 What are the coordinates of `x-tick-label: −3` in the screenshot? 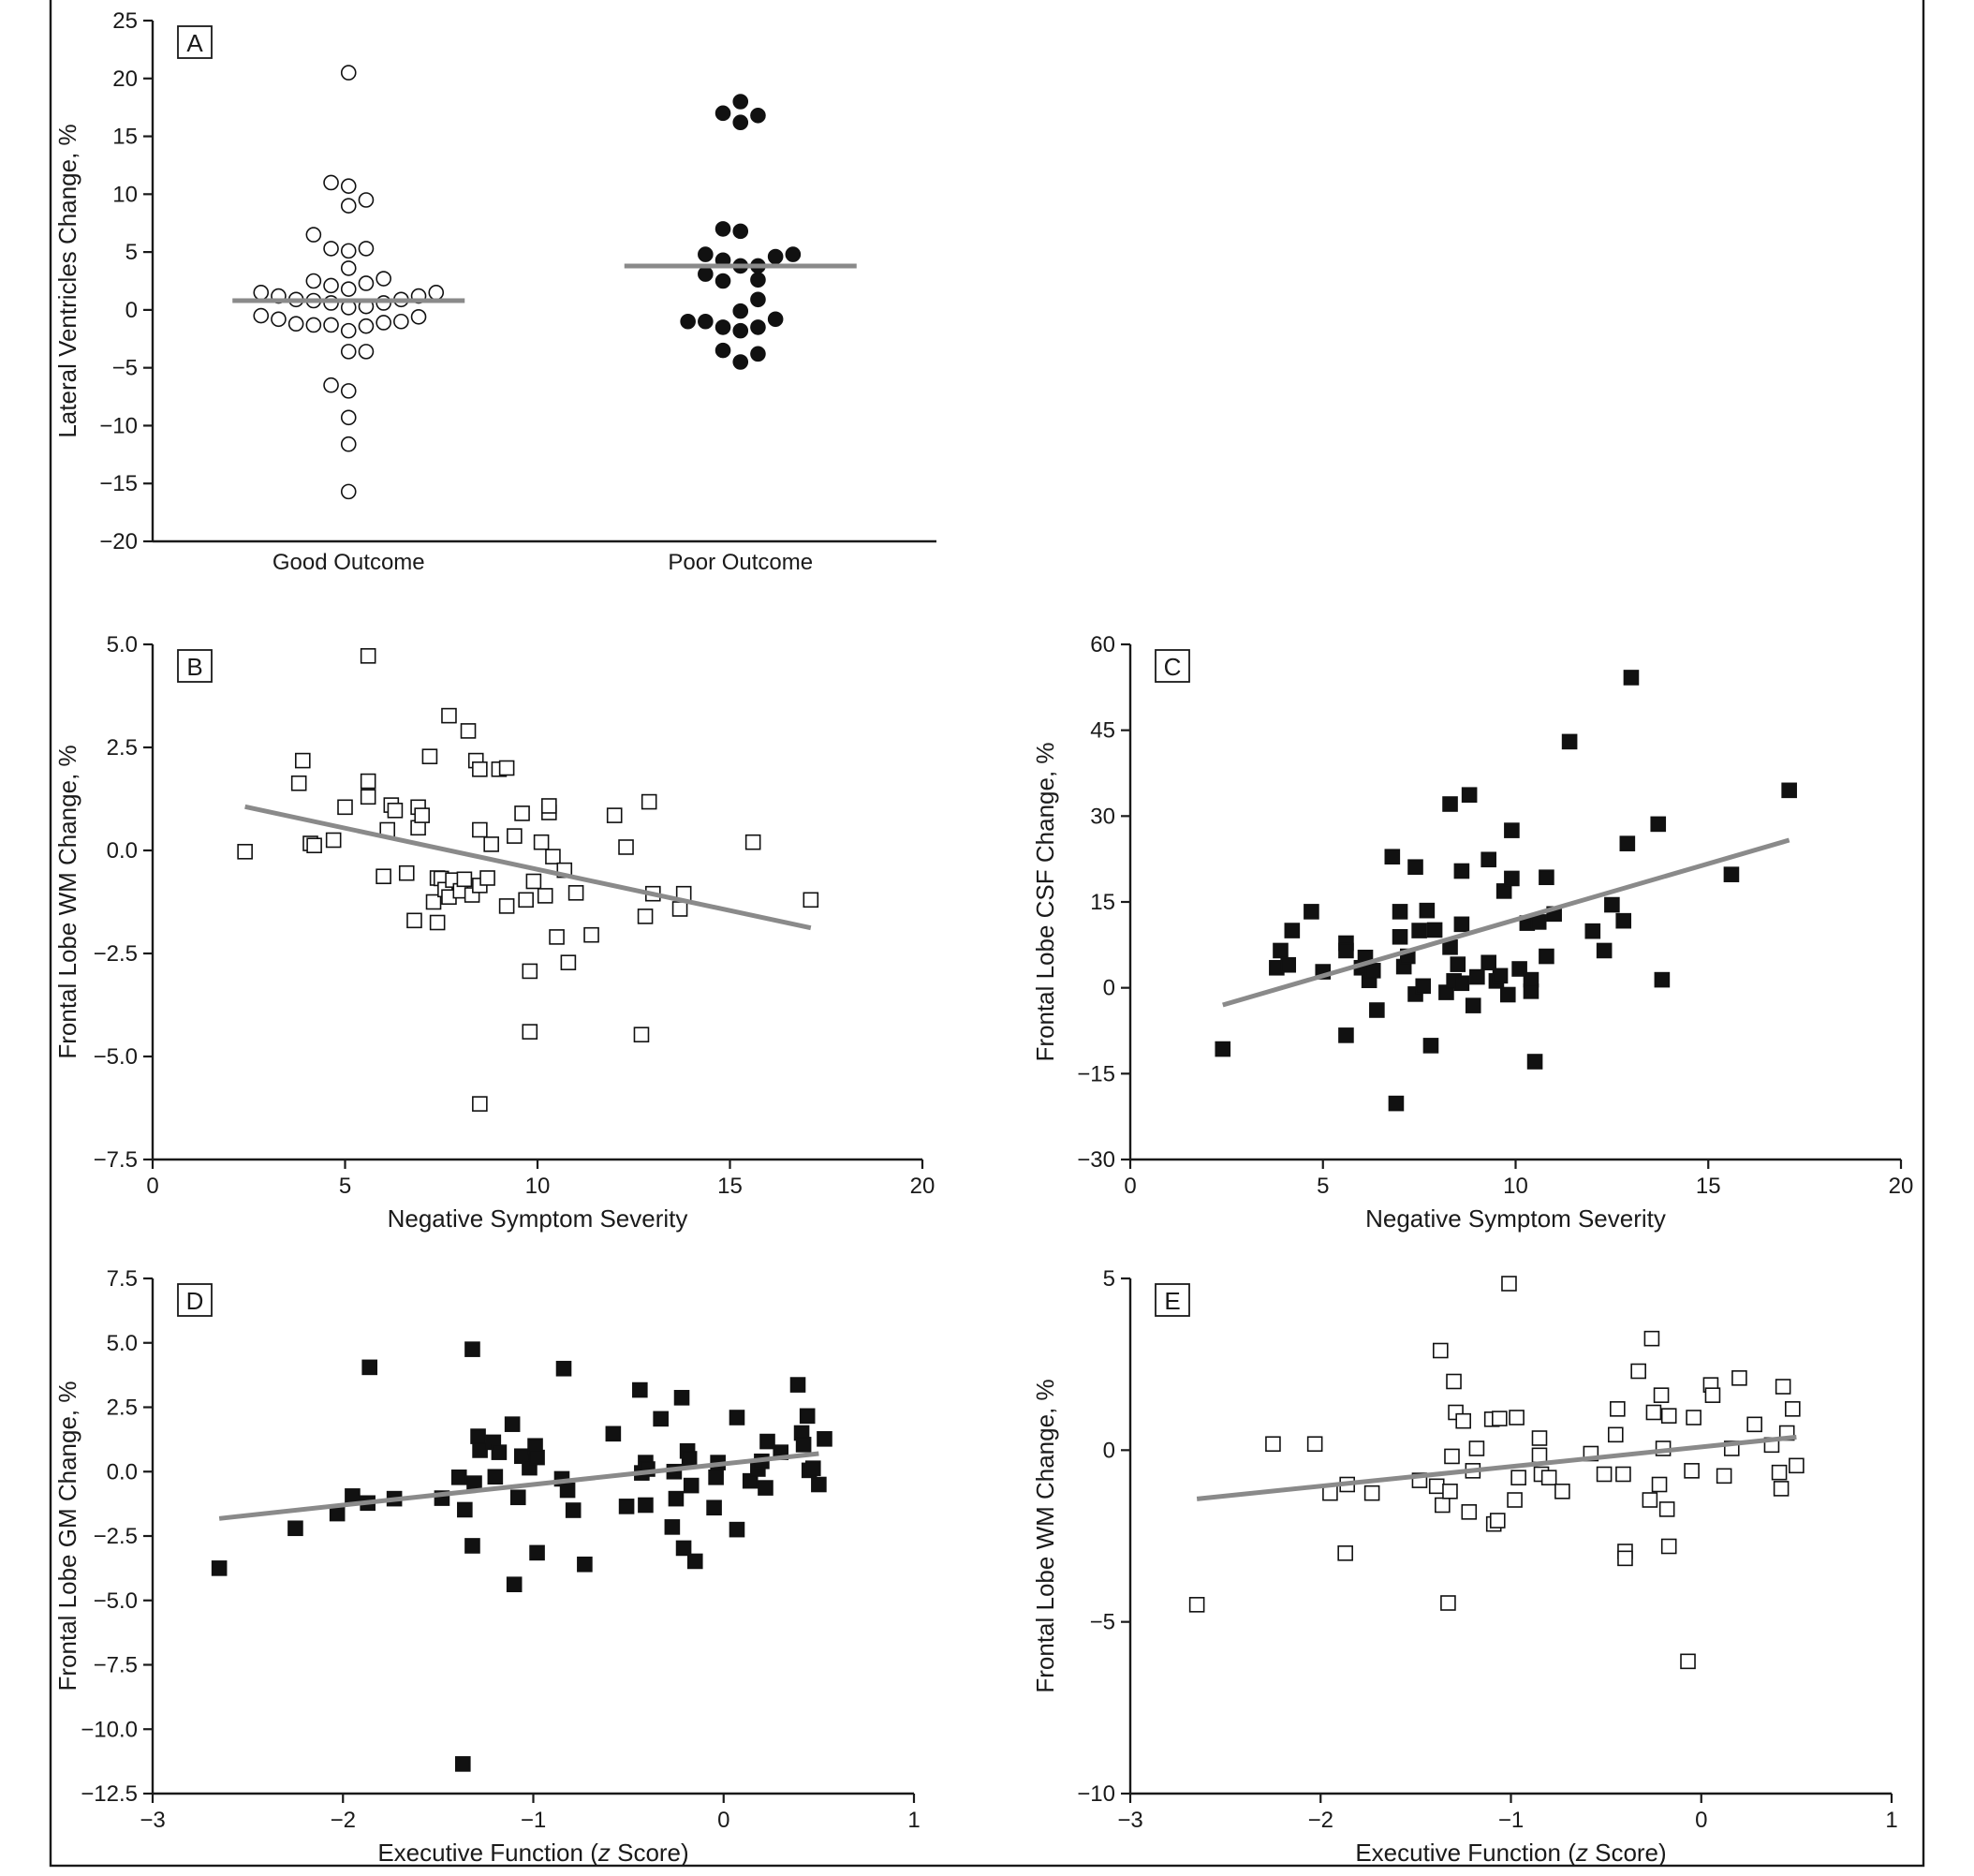 It's located at (1129, 1820).